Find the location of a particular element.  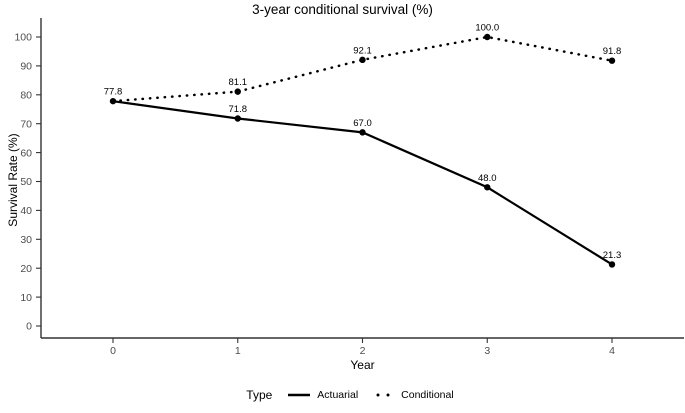

x-tick-label: 0 is located at coordinates (113, 351).